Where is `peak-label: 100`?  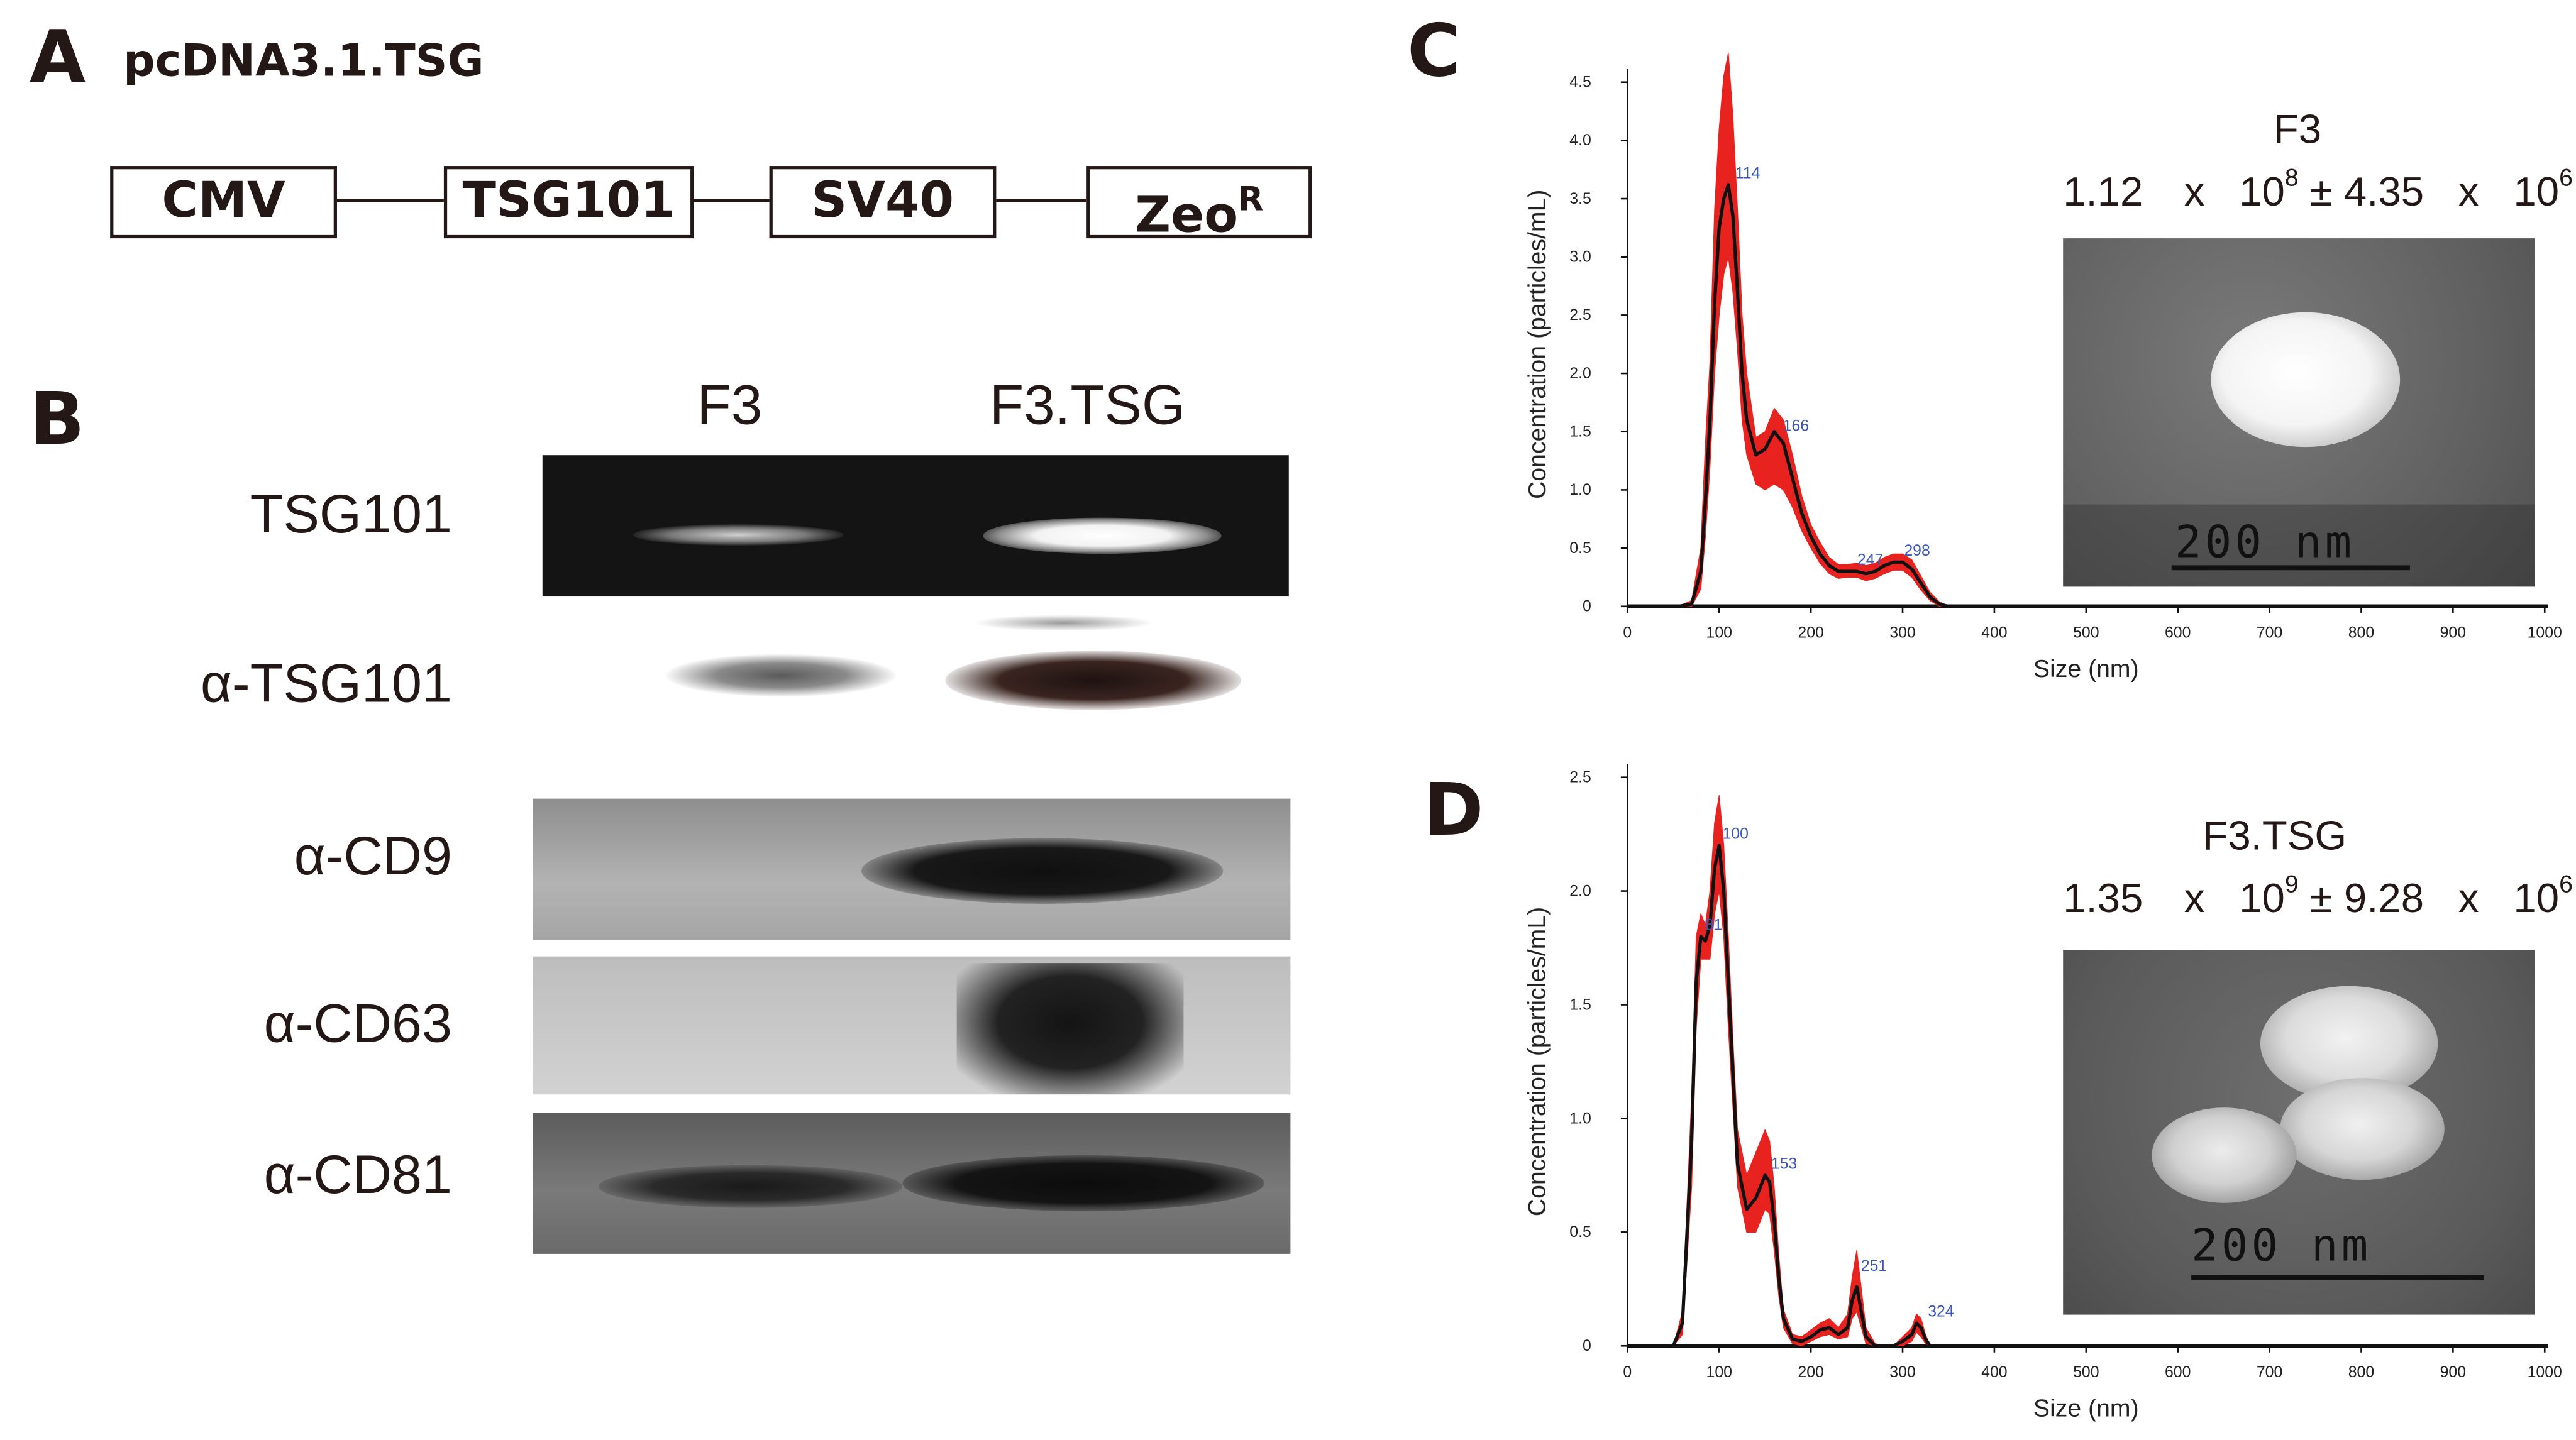
peak-label: 100 is located at coordinates (1735, 835).